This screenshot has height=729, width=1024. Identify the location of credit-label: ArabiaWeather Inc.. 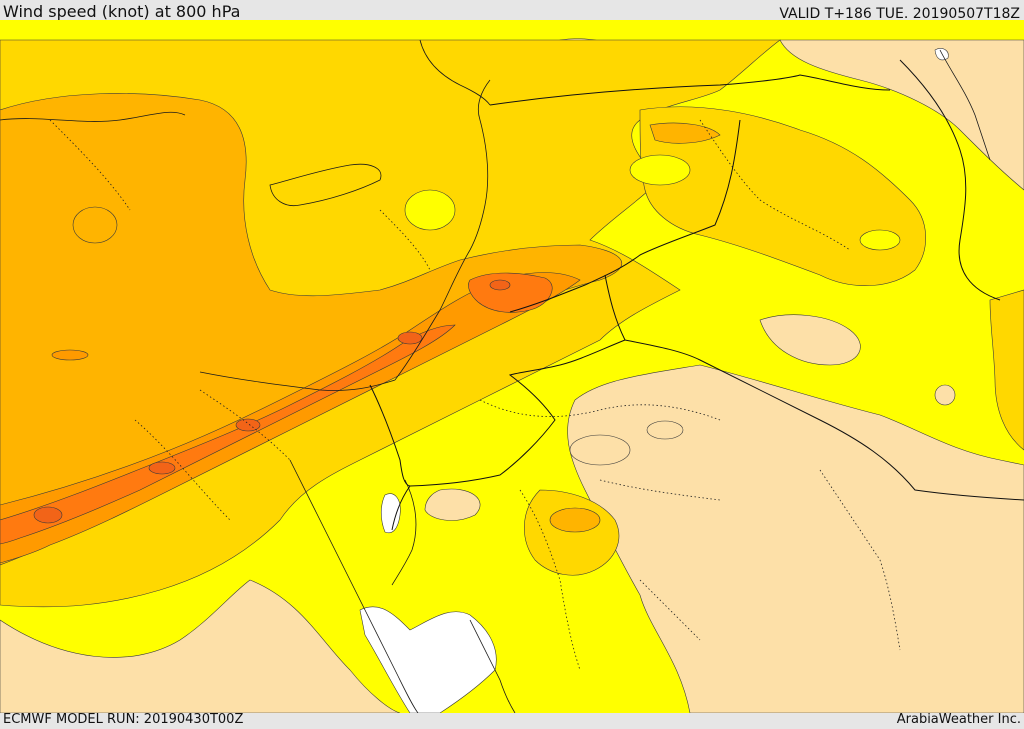
(958, 719).